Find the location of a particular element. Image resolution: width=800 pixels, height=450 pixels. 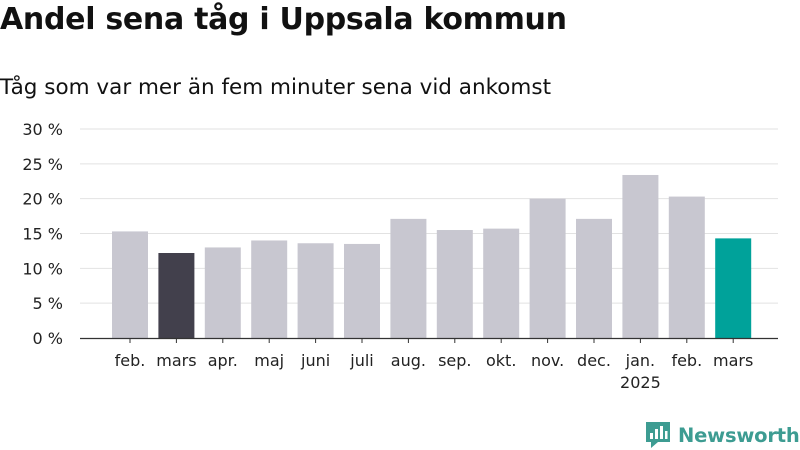

x-tick-label: okt. is located at coordinates (501, 360).